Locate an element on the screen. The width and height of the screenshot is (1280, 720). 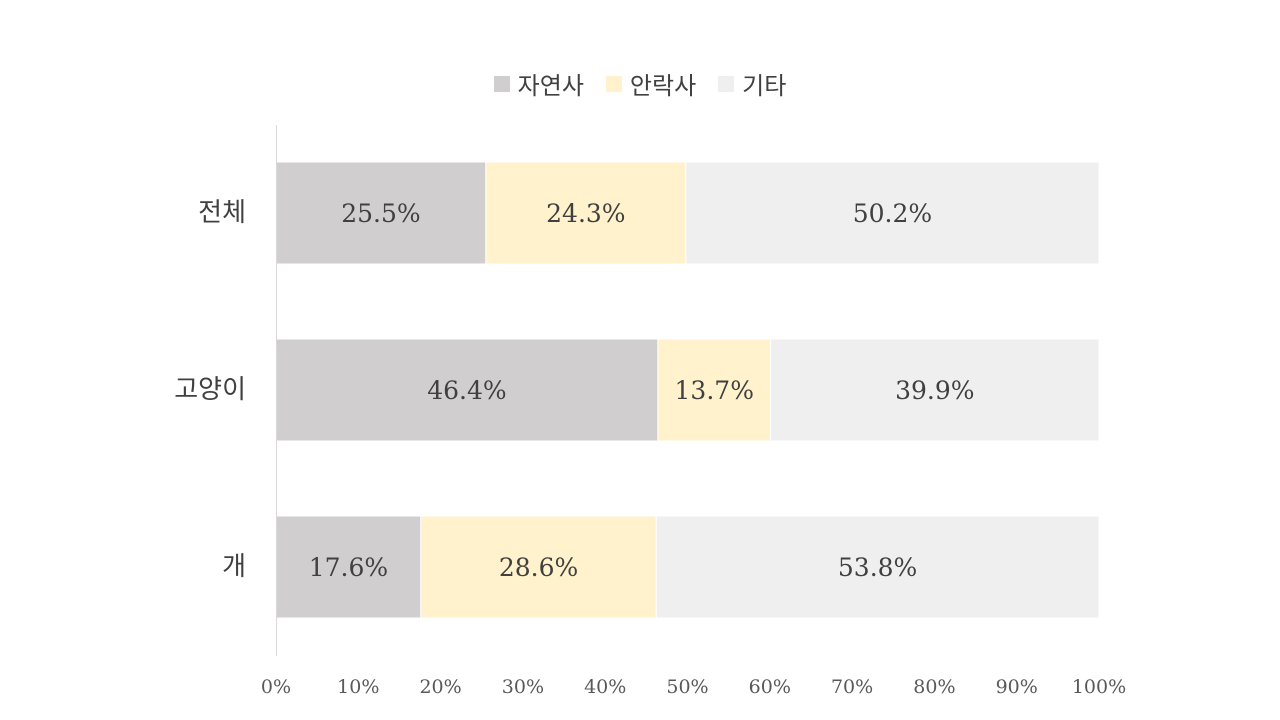
legend-item-natural: 자연사 is located at coordinates (538, 83).